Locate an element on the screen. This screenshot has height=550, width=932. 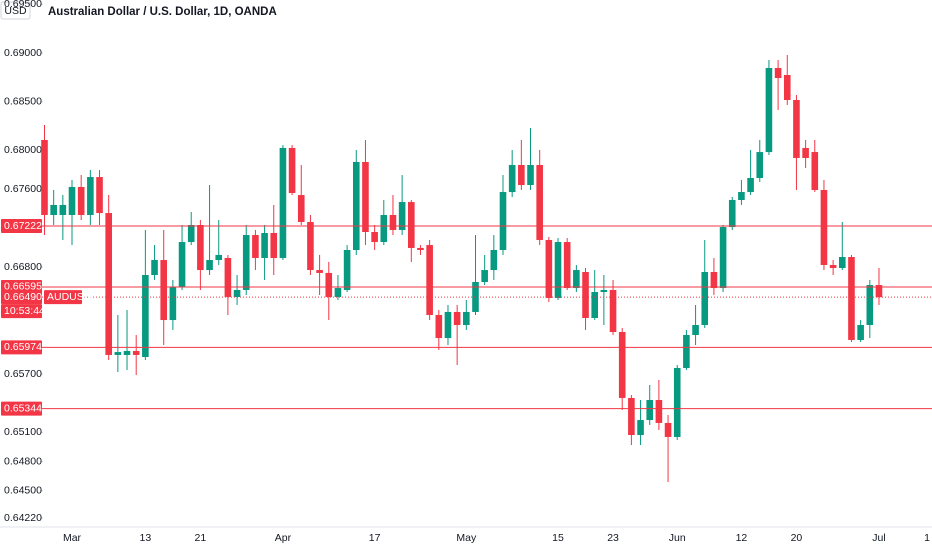
symbol-box is located at coordinates (63, 297).